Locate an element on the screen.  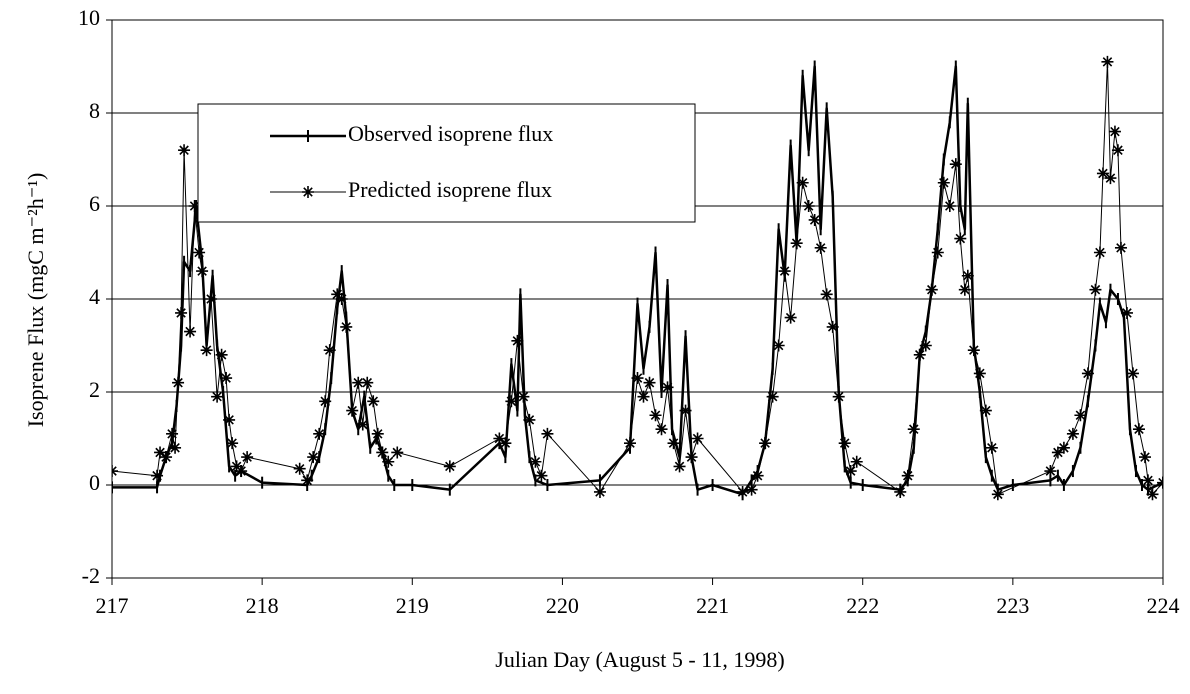
y-tick-label: 2 is located at coordinates (94, 389).